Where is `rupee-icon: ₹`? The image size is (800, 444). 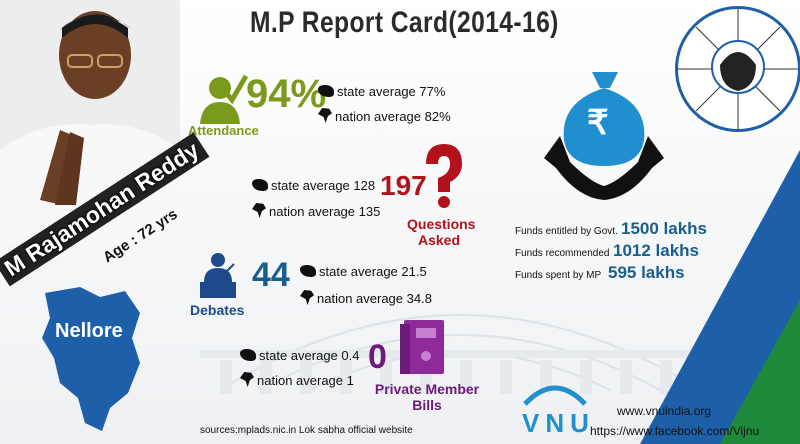 rupee-icon: ₹ is located at coordinates (598, 123).